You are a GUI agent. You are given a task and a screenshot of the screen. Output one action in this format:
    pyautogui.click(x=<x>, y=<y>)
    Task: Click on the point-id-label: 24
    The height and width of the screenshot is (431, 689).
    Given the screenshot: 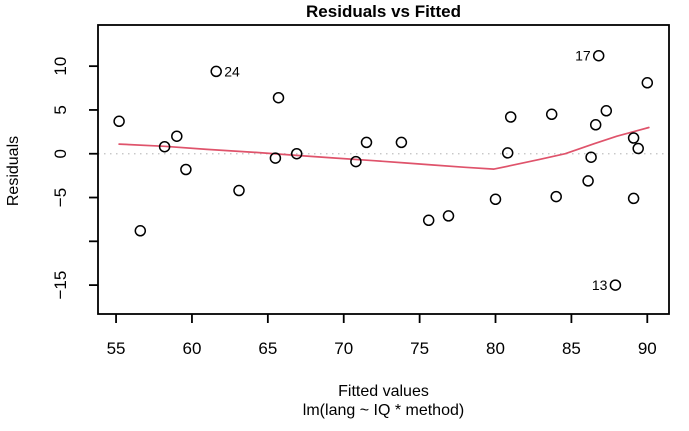 What is the action you would take?
    pyautogui.click(x=232, y=71)
    